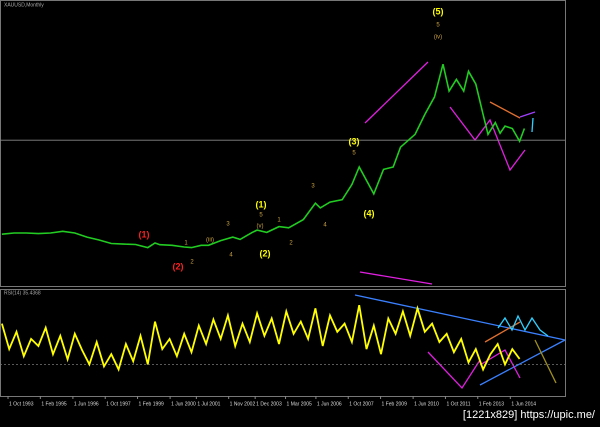  What do you see at coordinates (118, 404) in the screenshot?
I see `x-tick-label: 1 Oct 1997` at bounding box center [118, 404].